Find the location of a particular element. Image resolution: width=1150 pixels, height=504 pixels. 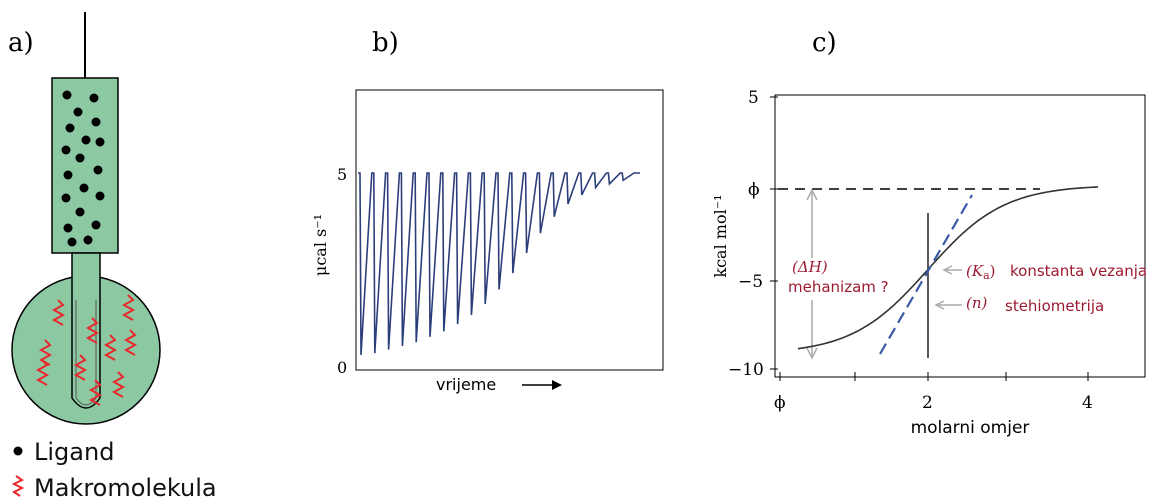

panel-c-dH-text: mehanizam ? is located at coordinates (838, 287).